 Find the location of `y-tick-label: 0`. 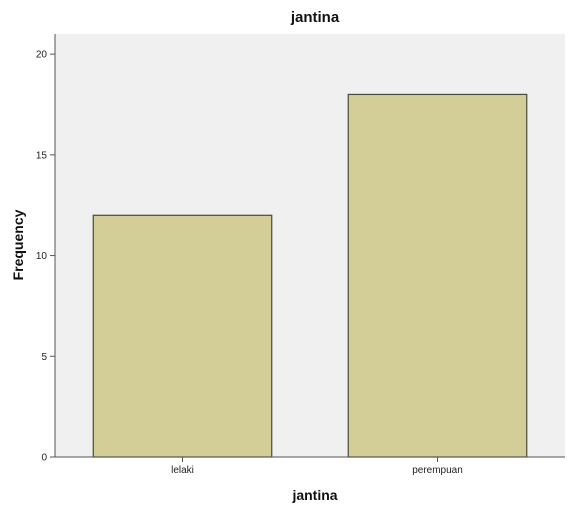

y-tick-label: 0 is located at coordinates (44, 458).